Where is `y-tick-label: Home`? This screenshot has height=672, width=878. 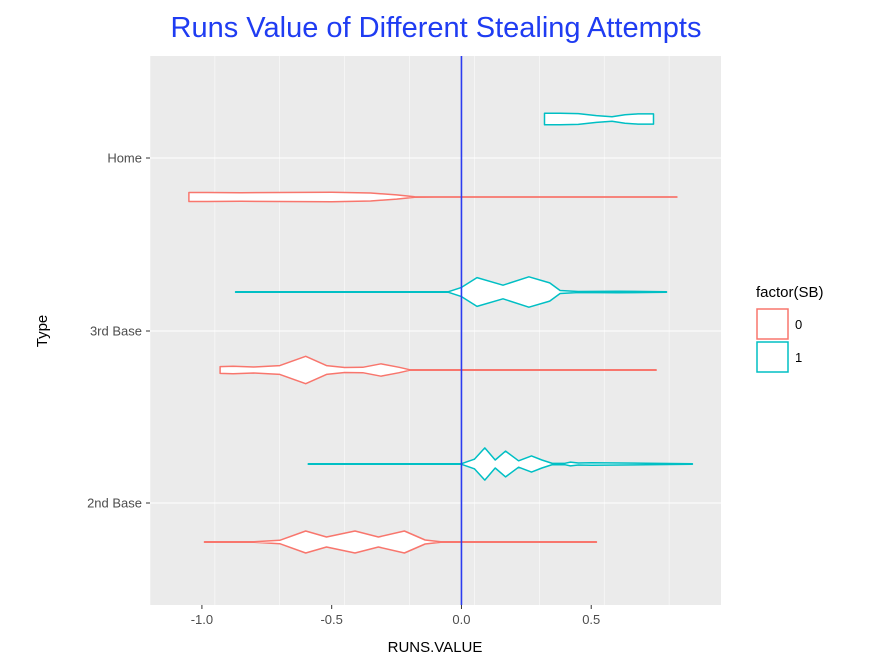
y-tick-label: Home is located at coordinates (124, 158).